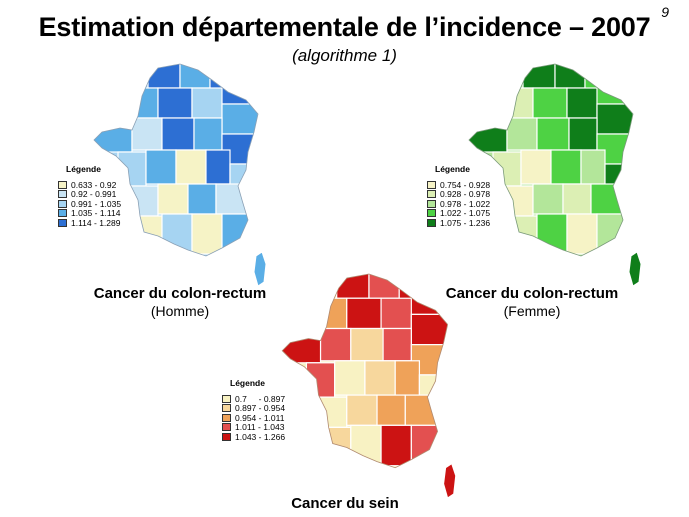  I want to click on legend-item: 1.011 - 1.043, so click(253, 427).